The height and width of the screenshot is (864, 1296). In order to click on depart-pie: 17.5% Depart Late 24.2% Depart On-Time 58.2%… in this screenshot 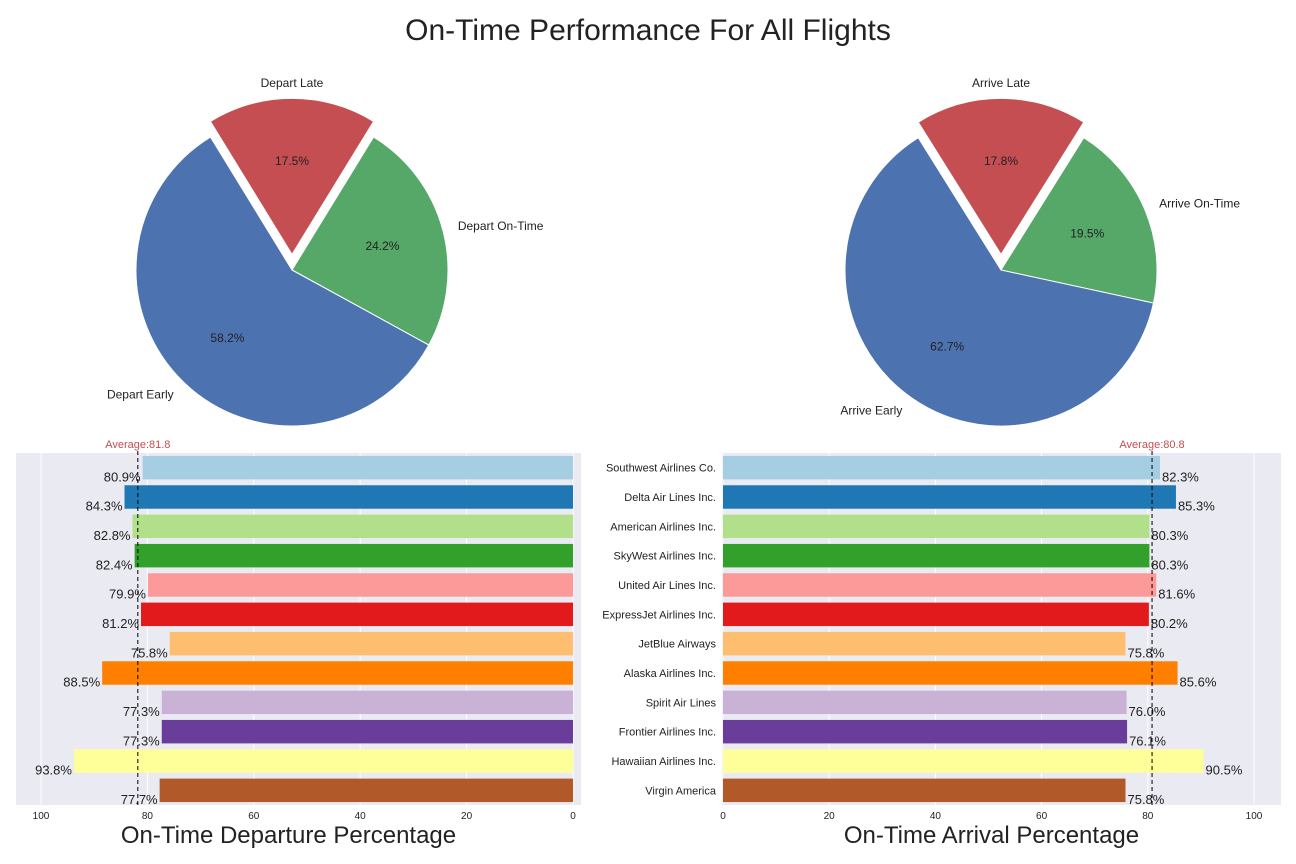, I will do `click(325, 251)`.